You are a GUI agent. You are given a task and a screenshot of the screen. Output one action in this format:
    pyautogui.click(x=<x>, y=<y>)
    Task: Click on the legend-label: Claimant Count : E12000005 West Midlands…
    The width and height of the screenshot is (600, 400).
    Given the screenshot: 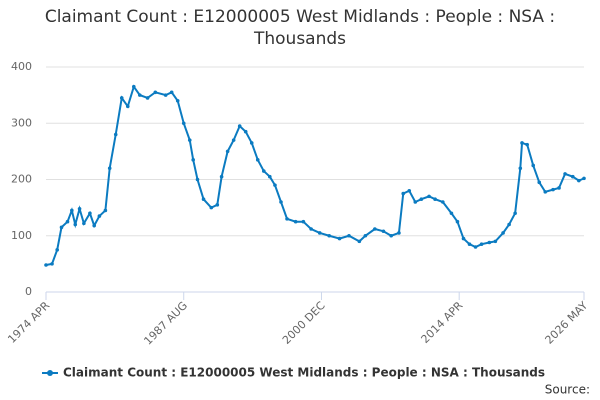 What is the action you would take?
    pyautogui.click(x=304, y=373)
    